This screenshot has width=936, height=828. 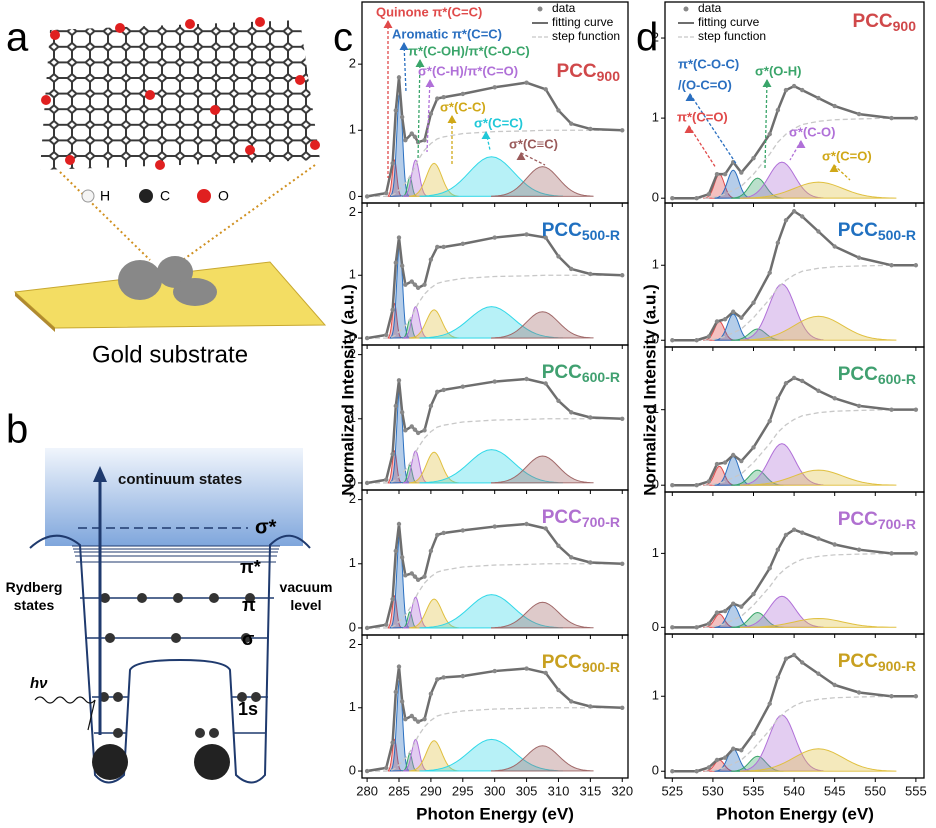 I want to click on x-tick-label: 530, so click(x=713, y=790).